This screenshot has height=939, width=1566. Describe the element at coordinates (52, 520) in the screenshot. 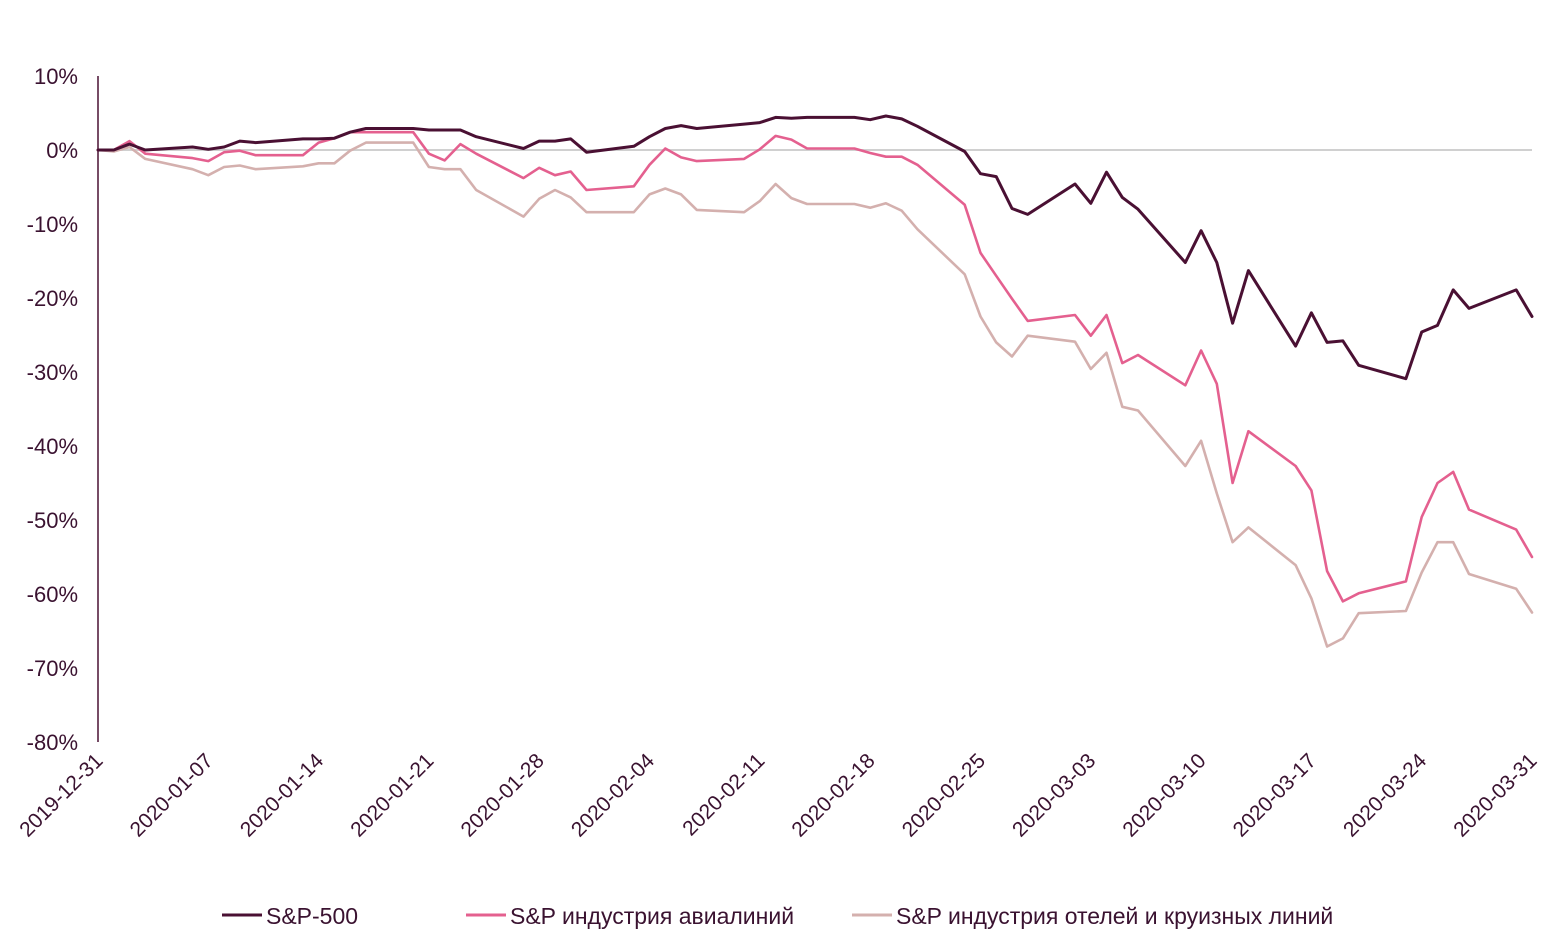

I see `y-tick-label: -50%` at that location.